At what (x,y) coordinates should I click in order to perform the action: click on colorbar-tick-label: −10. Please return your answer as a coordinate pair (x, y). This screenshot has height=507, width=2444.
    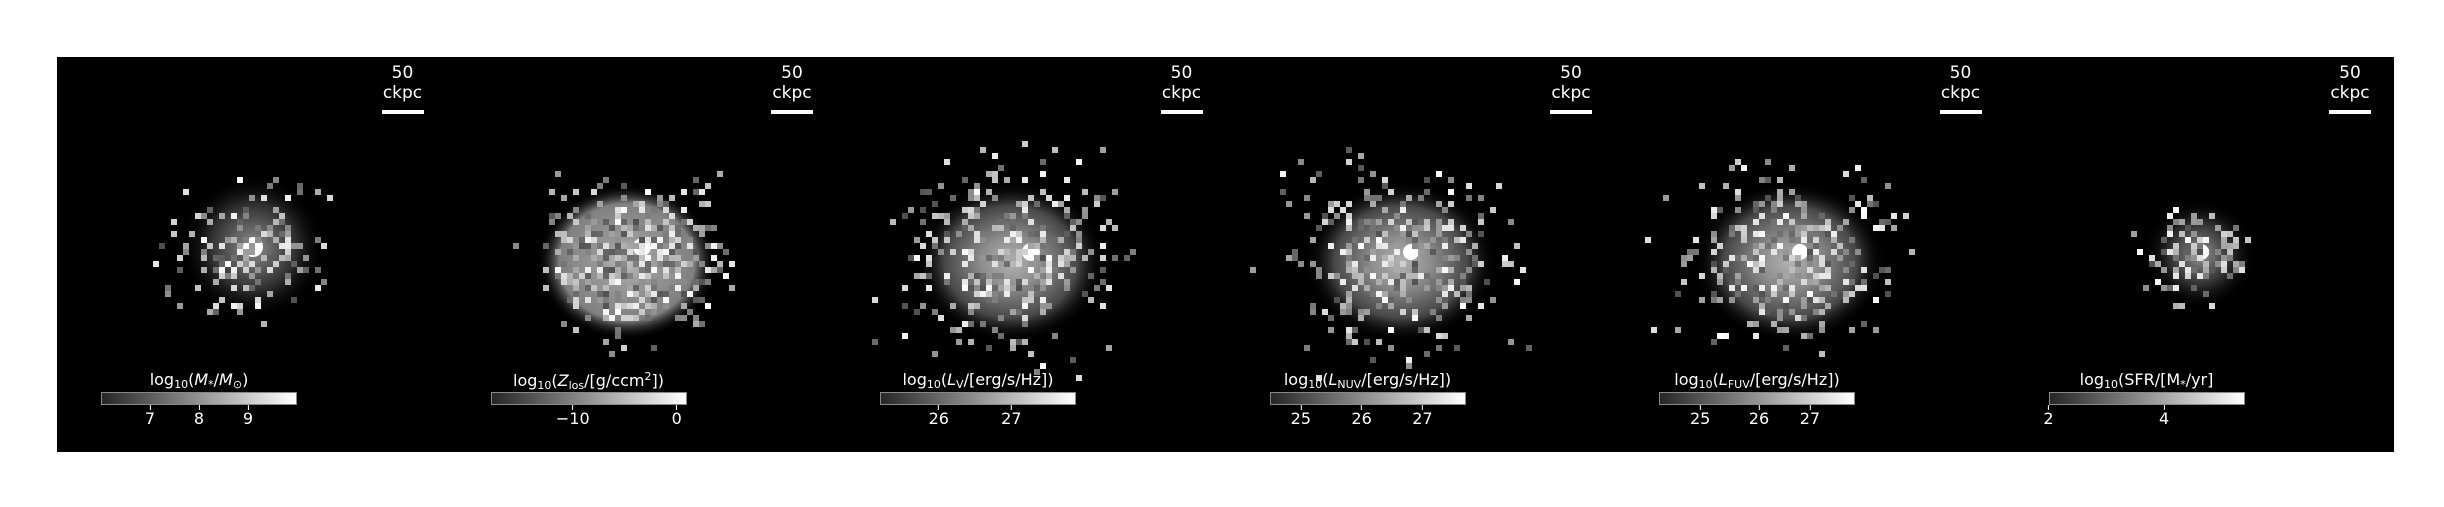
    Looking at the image, I should click on (572, 418).